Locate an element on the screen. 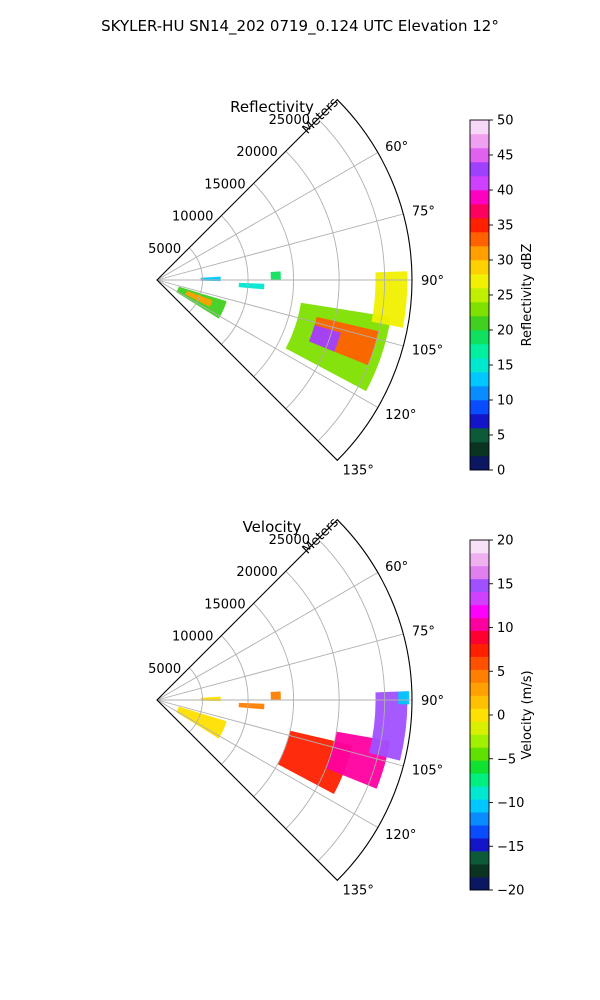 The width and height of the screenshot is (600, 1000). colorbar-tick-label: −10 is located at coordinates (510, 803).